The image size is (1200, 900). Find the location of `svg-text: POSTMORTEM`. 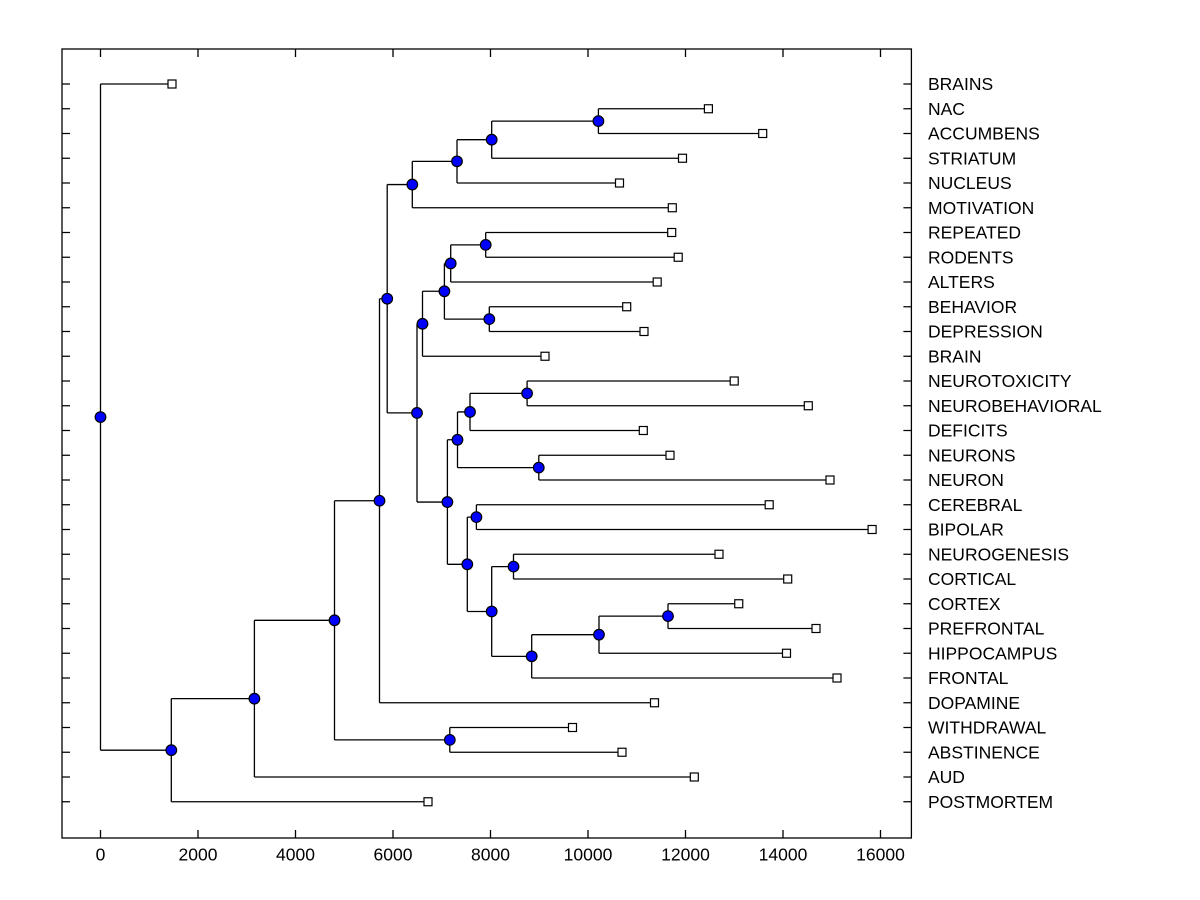

svg-text: POSTMORTEM is located at coordinates (990, 802).